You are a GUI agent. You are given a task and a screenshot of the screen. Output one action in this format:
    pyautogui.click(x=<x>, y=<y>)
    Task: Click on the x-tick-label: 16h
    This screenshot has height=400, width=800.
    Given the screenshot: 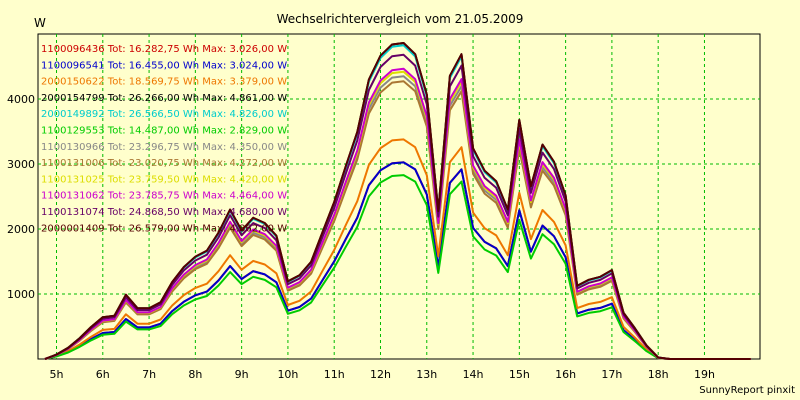 What is the action you would take?
    pyautogui.click(x=565, y=374)
    